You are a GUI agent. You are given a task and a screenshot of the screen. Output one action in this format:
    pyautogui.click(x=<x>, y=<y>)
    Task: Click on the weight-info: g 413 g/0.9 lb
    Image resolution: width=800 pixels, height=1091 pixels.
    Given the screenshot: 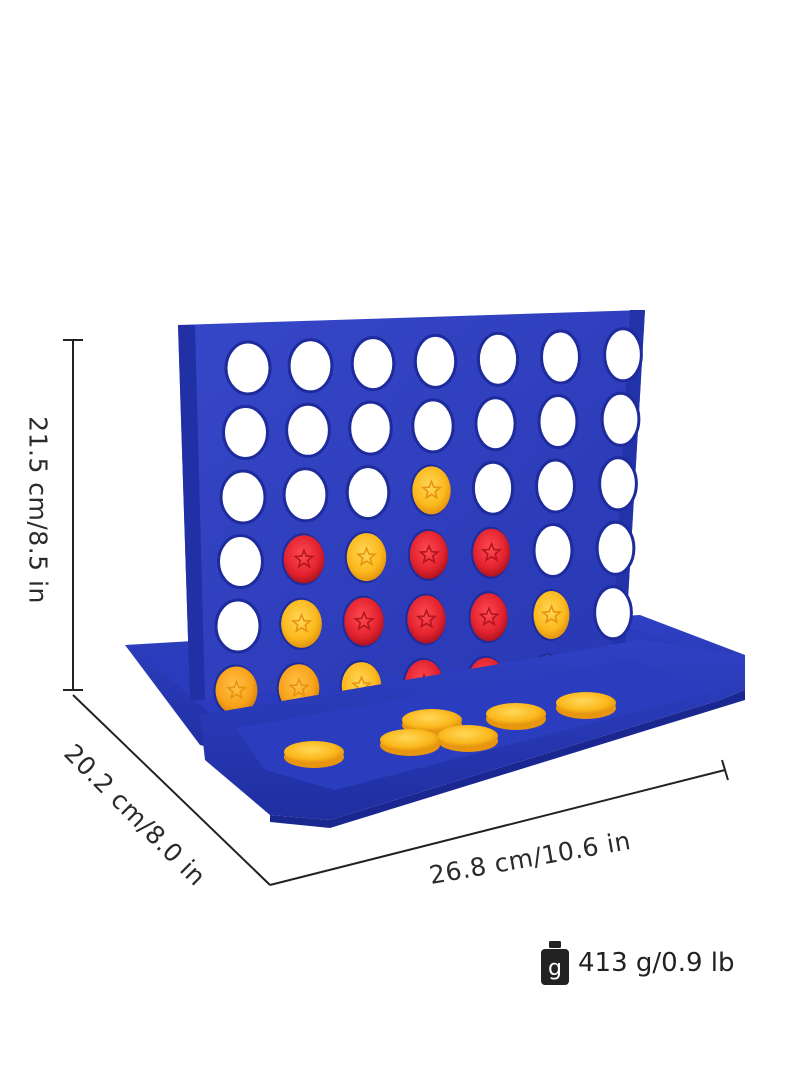 What is the action you would take?
    pyautogui.click(x=637, y=963)
    